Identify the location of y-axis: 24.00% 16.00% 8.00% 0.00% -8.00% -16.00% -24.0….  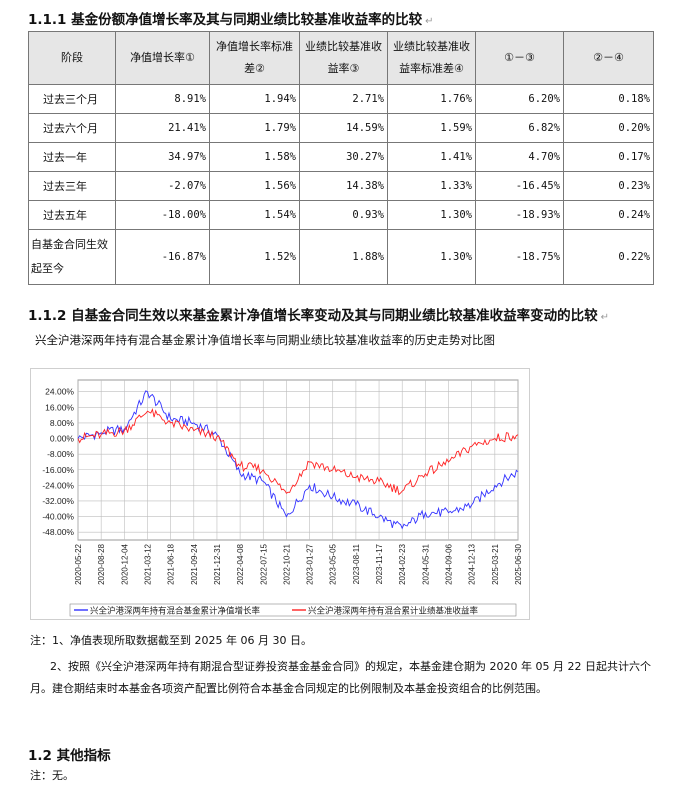
(58, 462).